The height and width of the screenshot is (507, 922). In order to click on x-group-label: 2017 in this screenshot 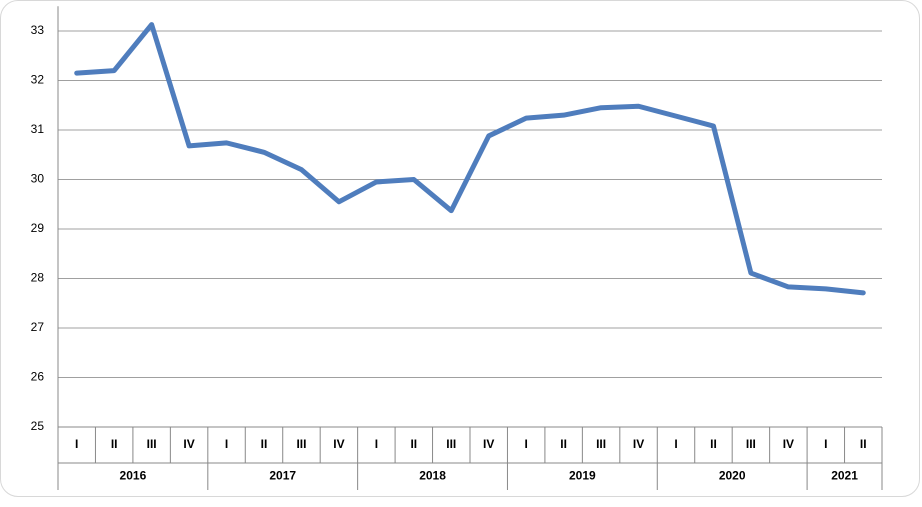, I will do `click(282, 476)`.